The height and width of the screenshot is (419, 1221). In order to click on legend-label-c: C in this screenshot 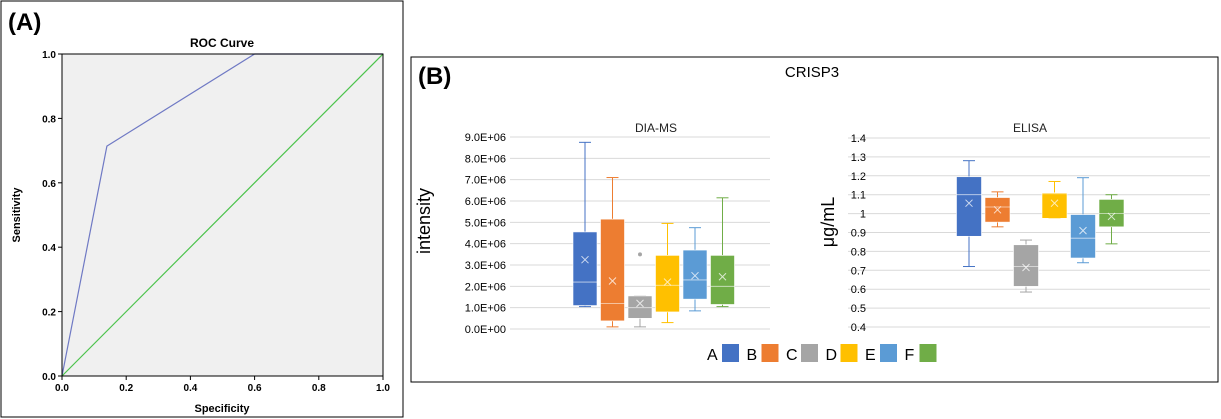, I will do `click(792, 355)`.